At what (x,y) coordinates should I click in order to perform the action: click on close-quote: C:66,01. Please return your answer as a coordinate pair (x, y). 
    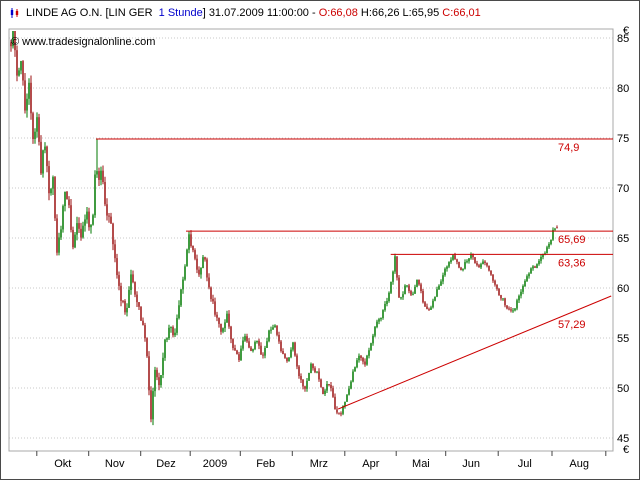
    Looking at the image, I should click on (461, 13).